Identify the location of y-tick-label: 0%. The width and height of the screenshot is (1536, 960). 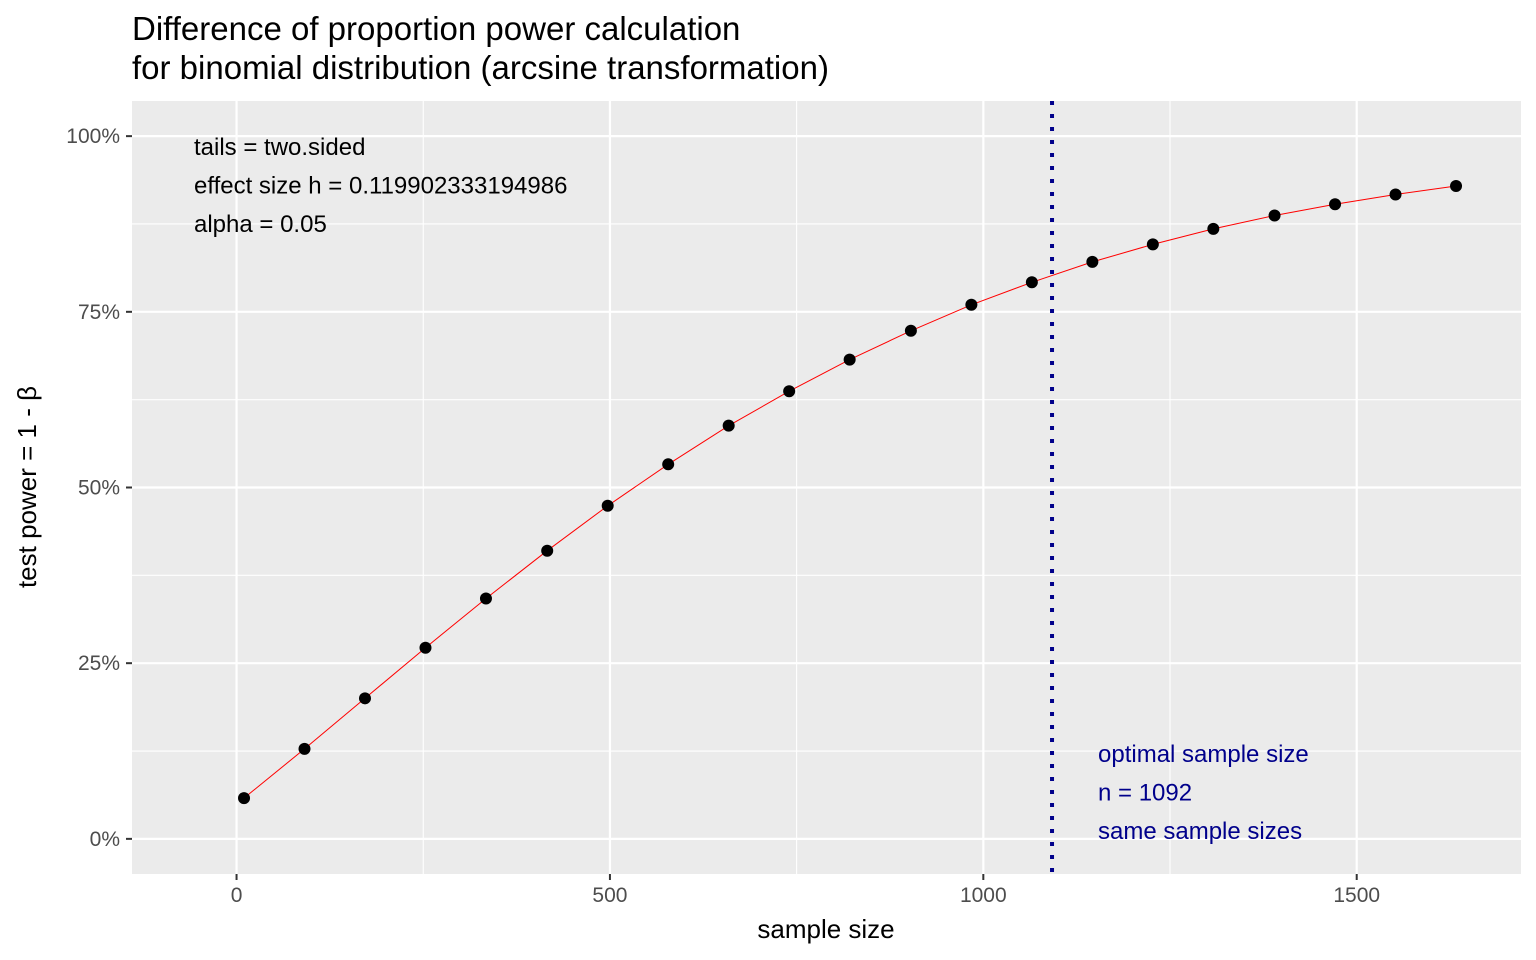
(105, 839).